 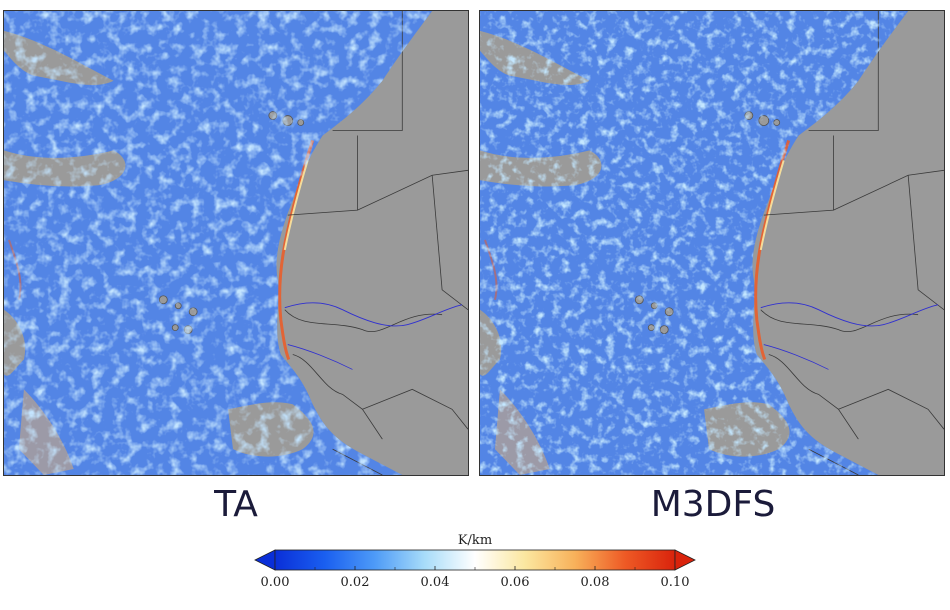 I want to click on colorbar-tick-label: 0.04, so click(x=435, y=582).